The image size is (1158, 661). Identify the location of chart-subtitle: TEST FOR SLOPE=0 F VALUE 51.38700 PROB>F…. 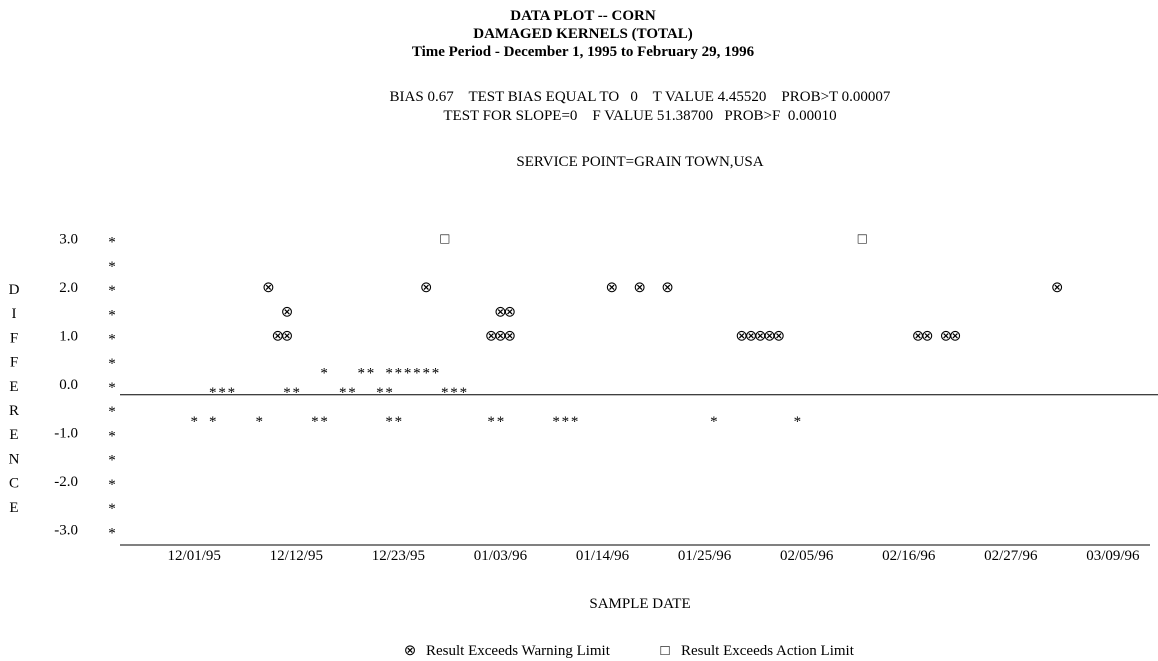
(639, 116).